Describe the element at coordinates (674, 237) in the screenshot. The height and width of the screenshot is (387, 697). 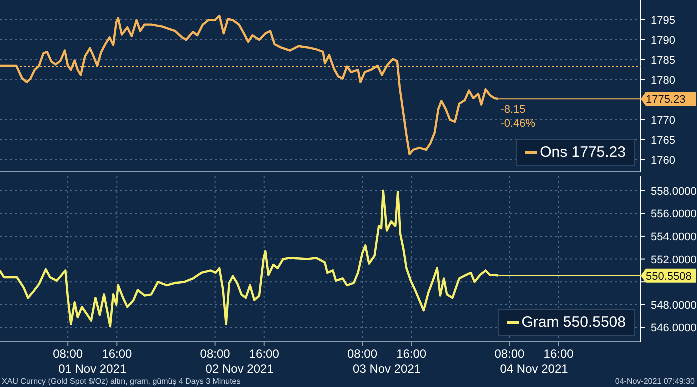
I see `y-tick-label: 554.0000` at that location.